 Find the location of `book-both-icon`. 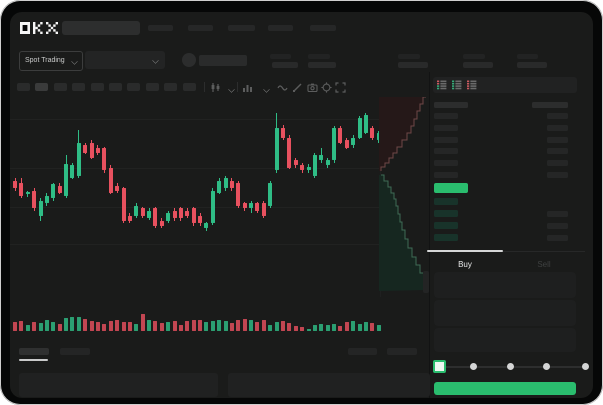

book-both-icon is located at coordinates (442, 85).